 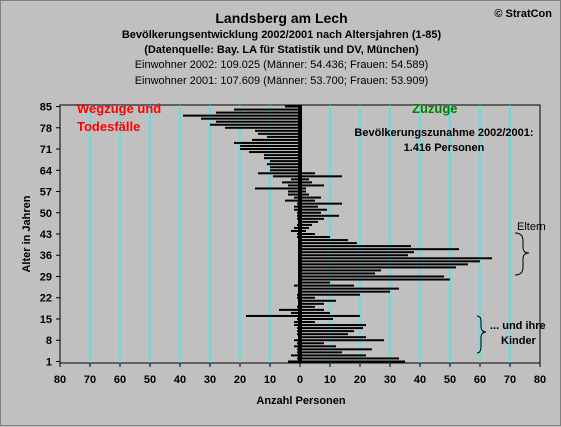 What do you see at coordinates (281, 18) in the screenshot?
I see `chart-title: Landsberg am Lech` at bounding box center [281, 18].